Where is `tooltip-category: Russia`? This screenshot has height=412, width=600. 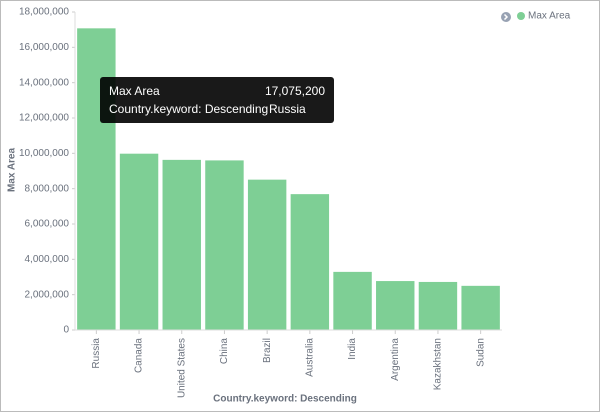
tooltip-category: Russia is located at coordinates (287, 109).